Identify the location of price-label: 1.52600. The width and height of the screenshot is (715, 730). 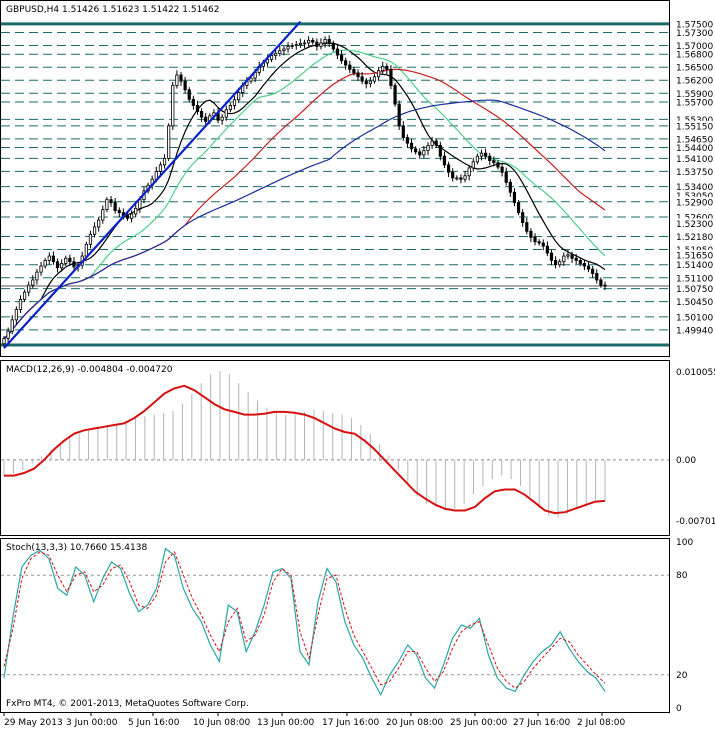
(694, 218).